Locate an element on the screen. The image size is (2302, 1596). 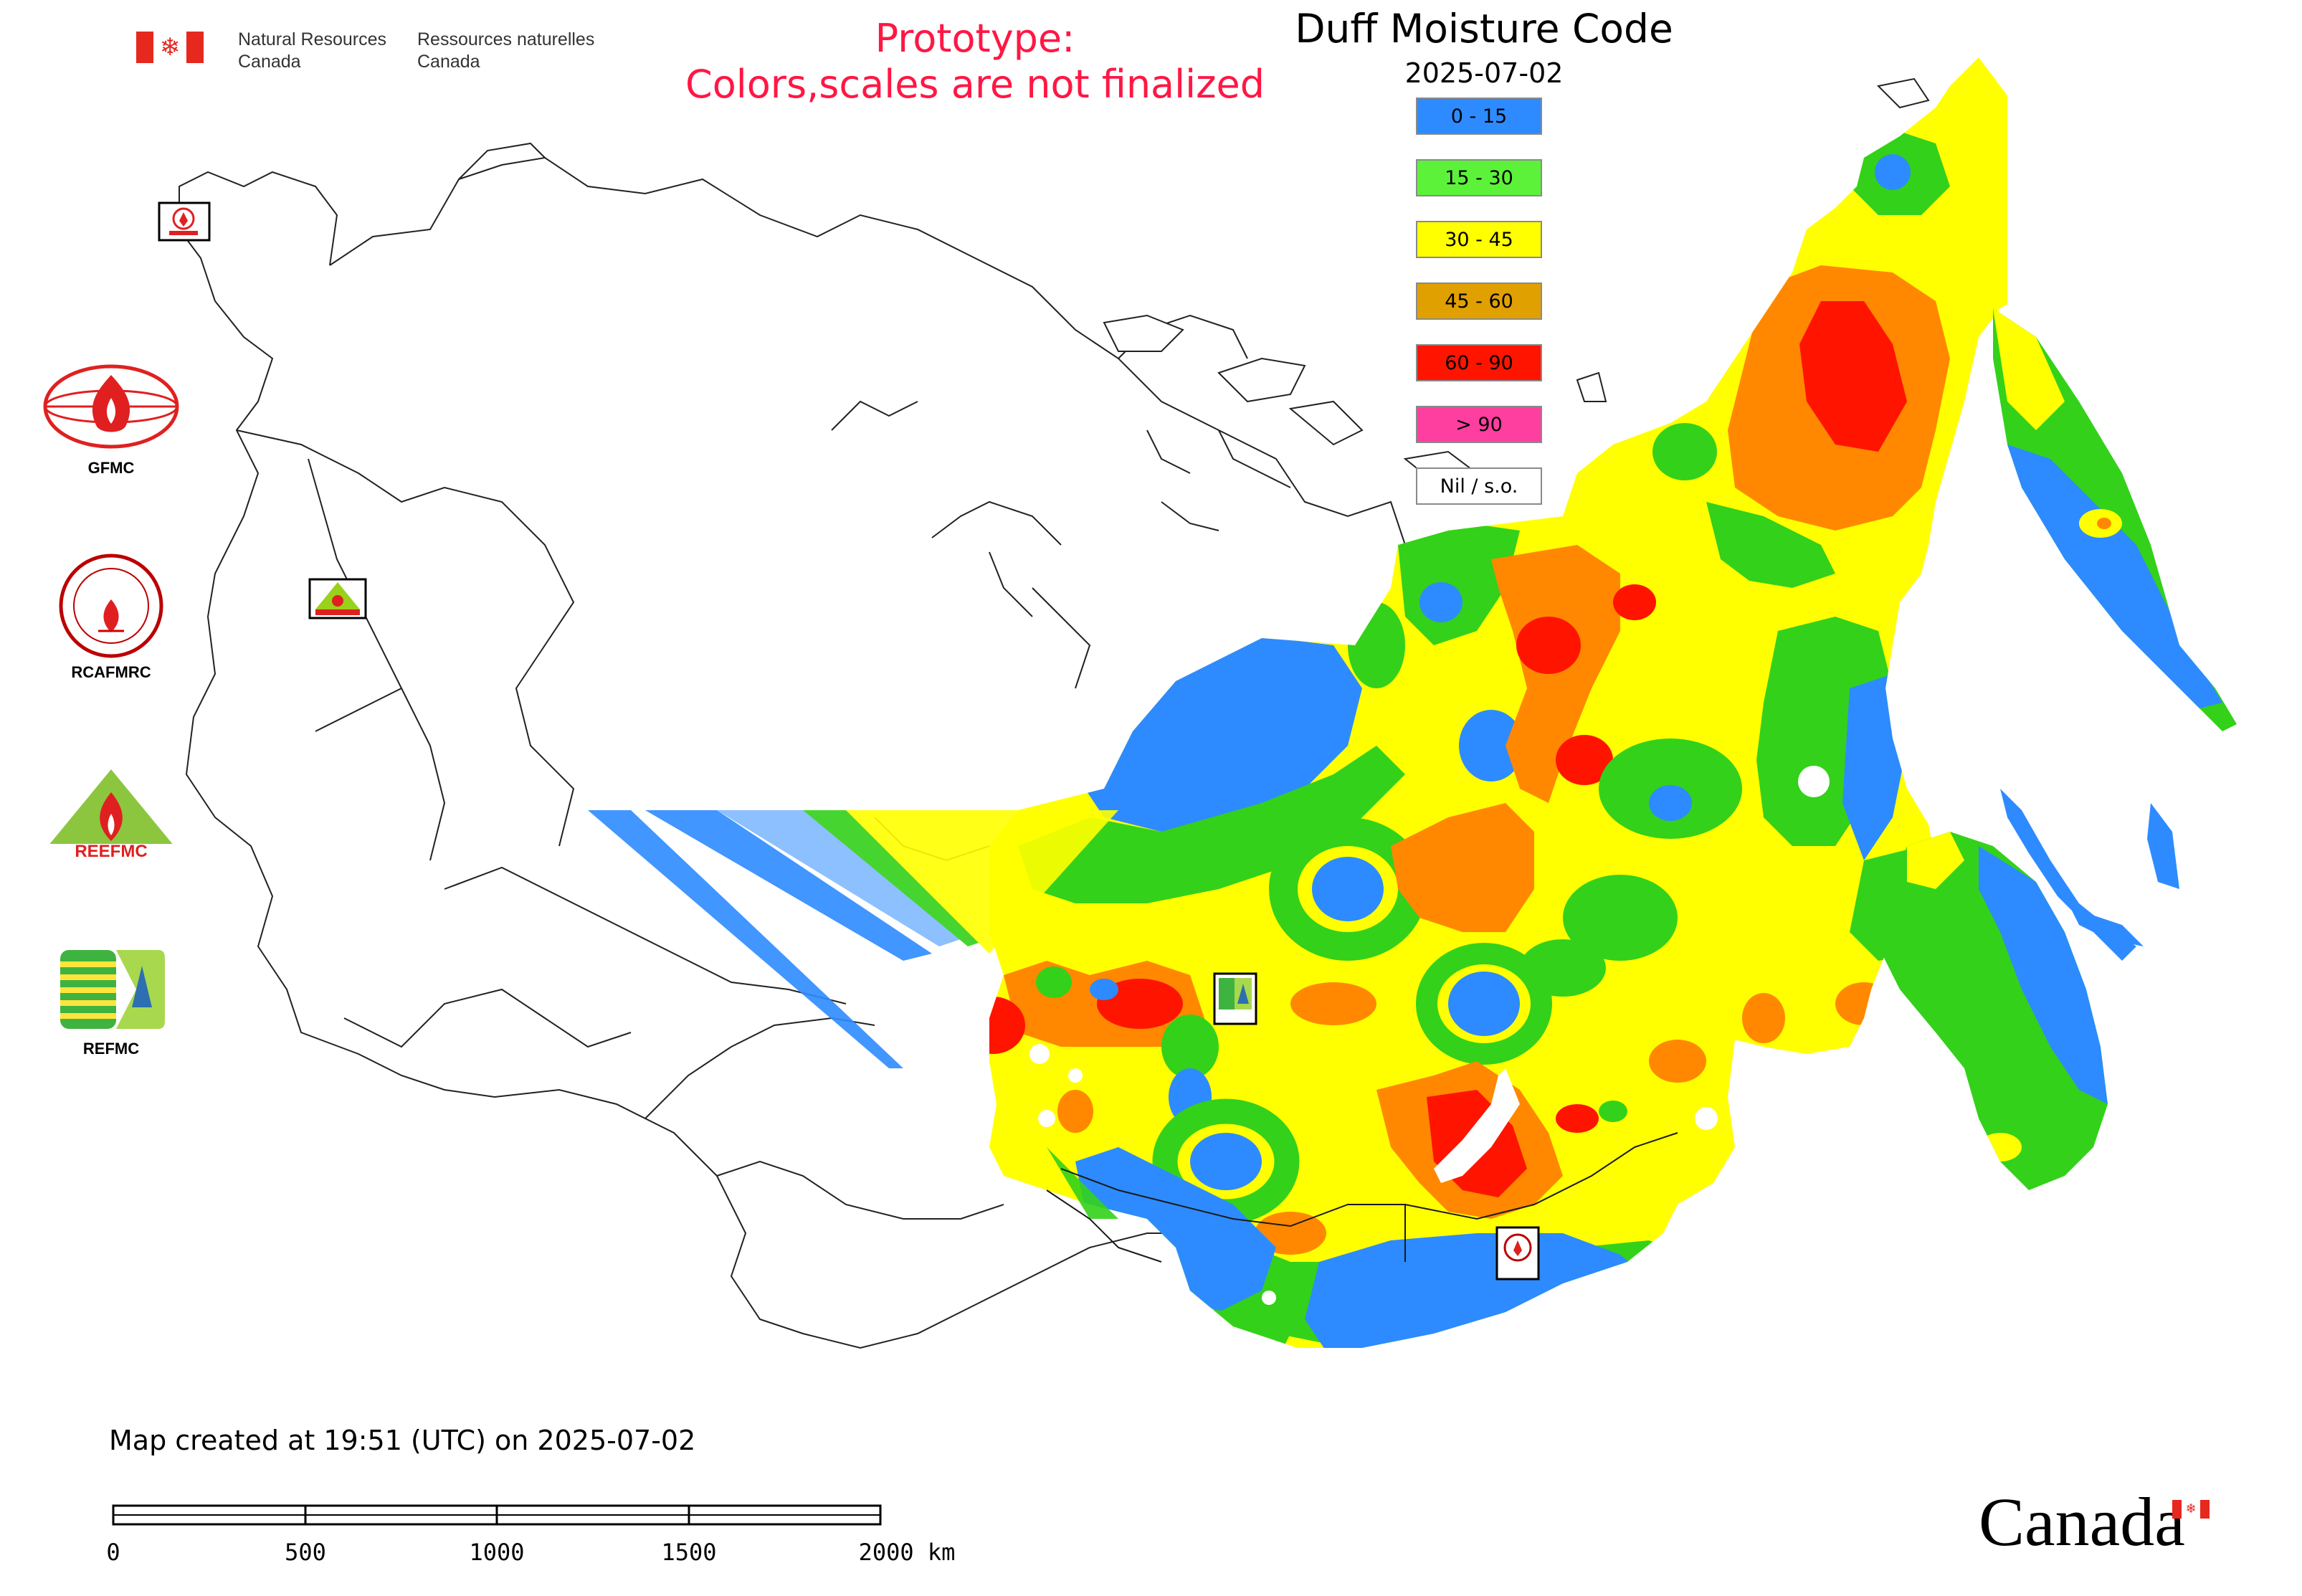
refmc-emblem-icon is located at coordinates (113, 989).